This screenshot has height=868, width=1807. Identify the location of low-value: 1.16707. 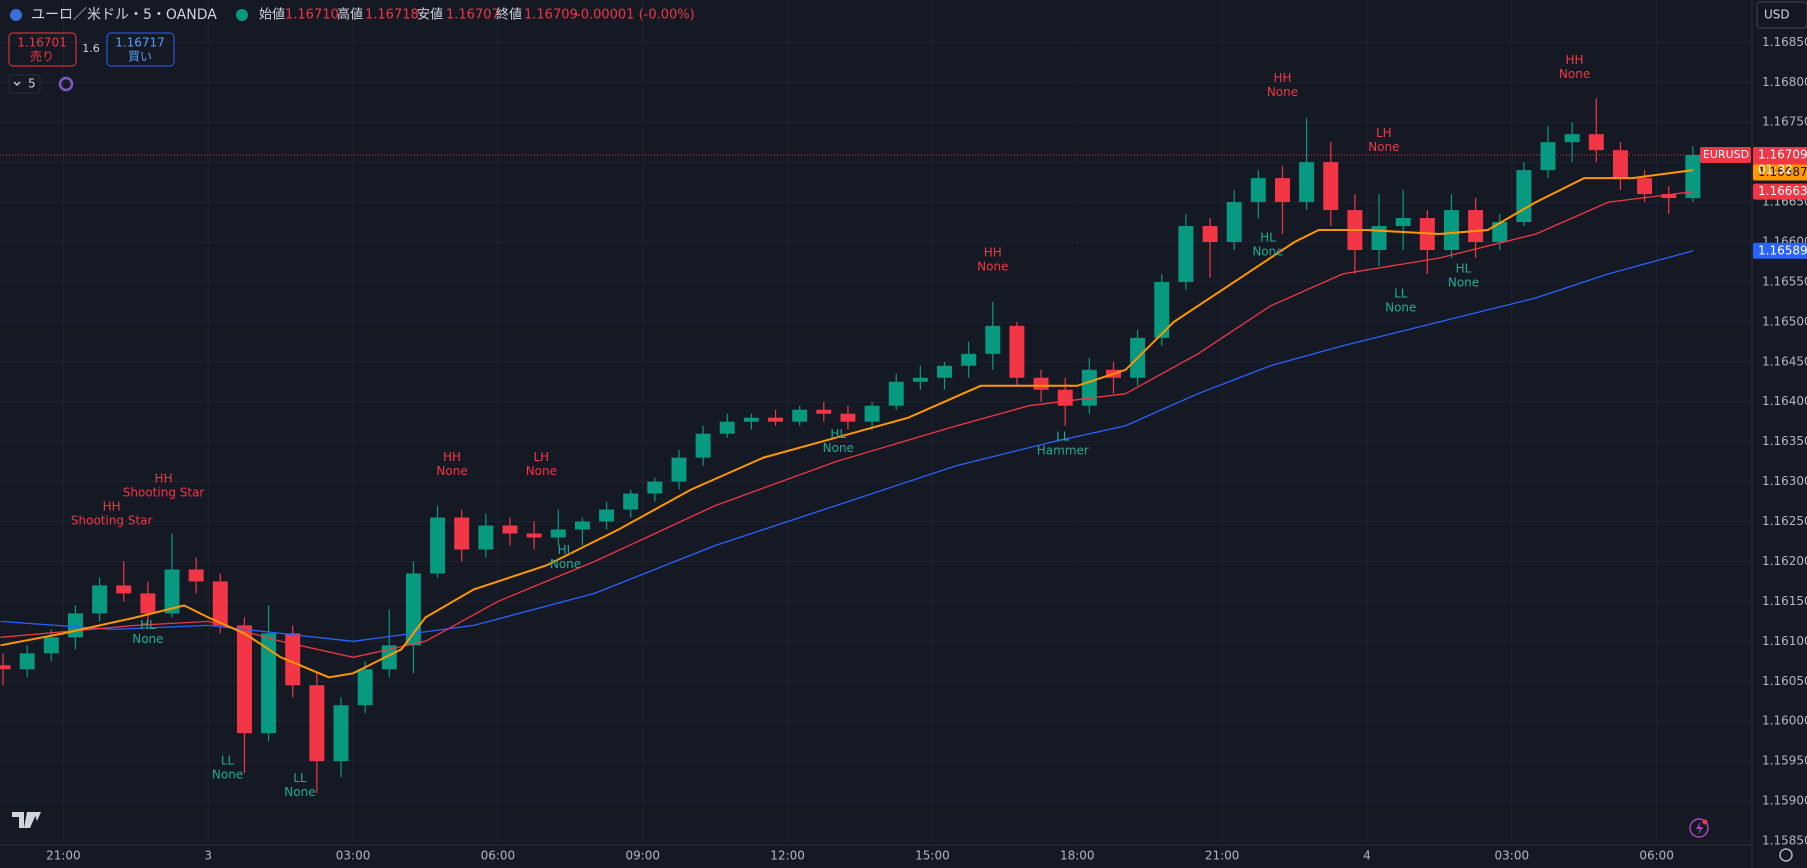
(473, 15).